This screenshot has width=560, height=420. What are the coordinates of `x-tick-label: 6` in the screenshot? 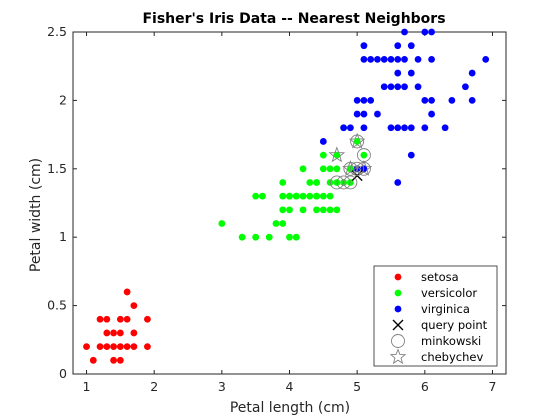 It's located at (425, 386).